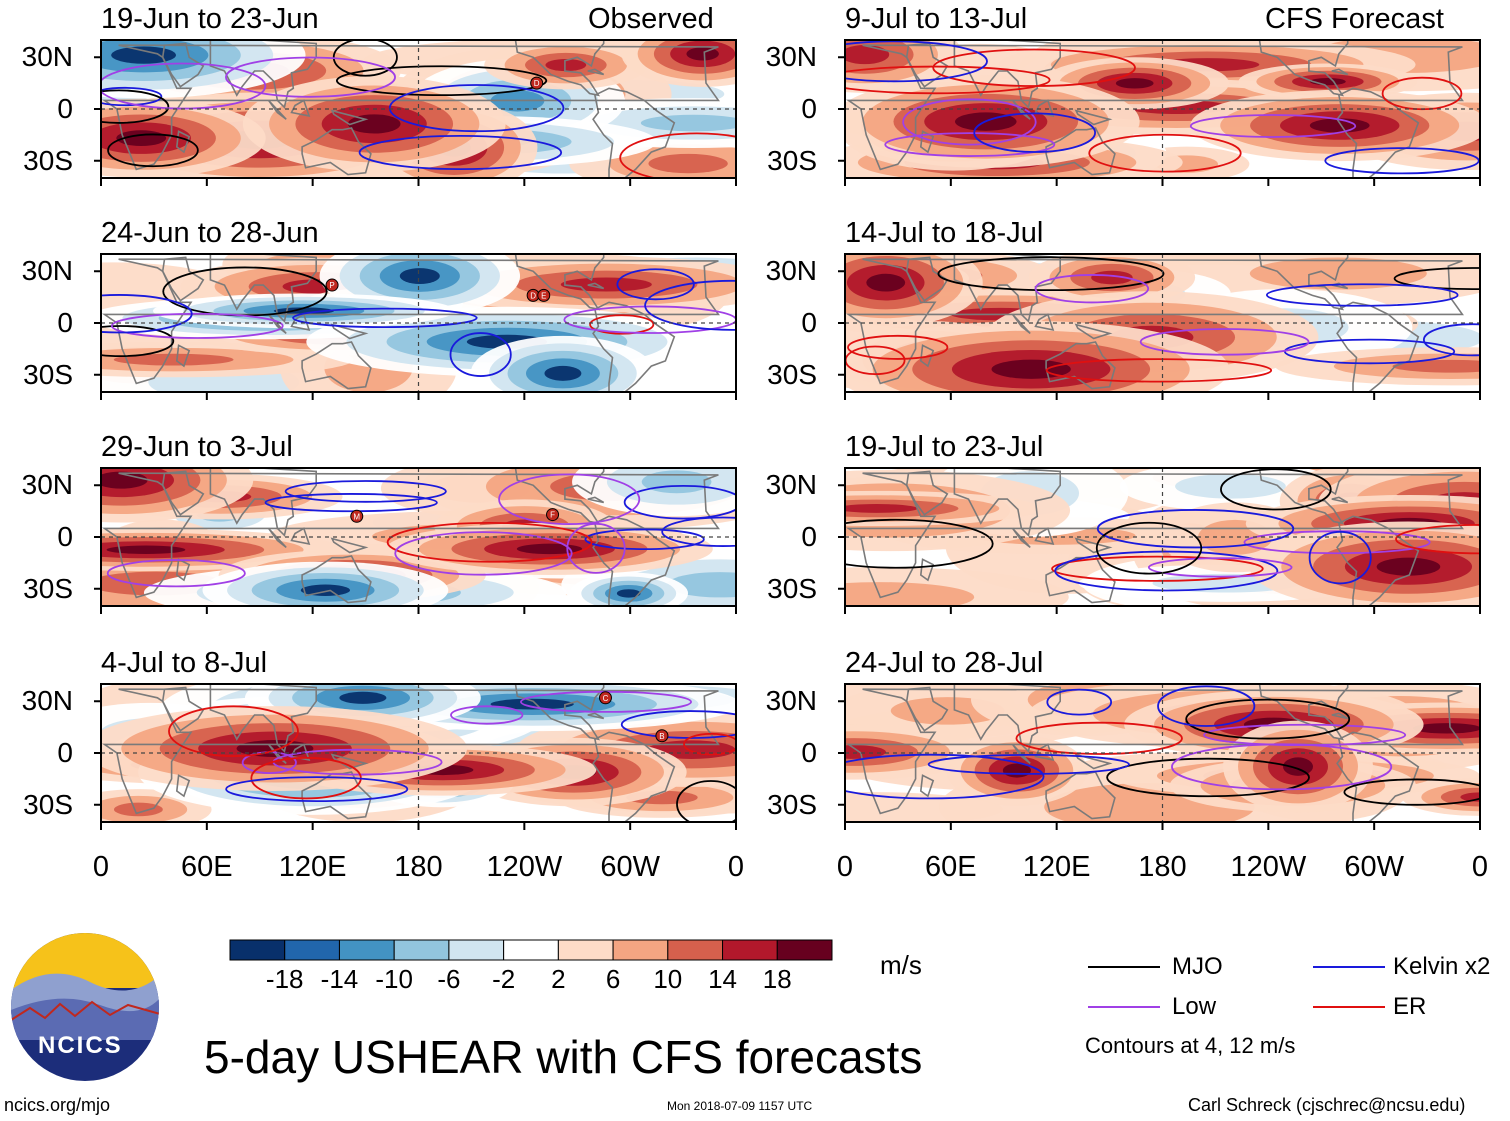 The image size is (1510, 1121). I want to click on figure-title: 5-day USHEAR with CFS forecasts, so click(563, 1057).